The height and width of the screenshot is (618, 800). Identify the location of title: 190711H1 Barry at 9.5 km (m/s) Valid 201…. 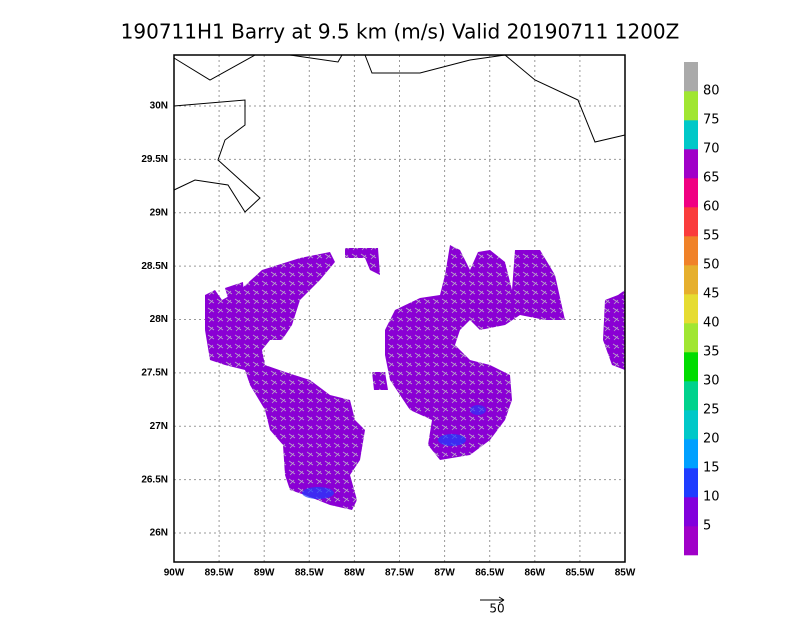
(400, 32).